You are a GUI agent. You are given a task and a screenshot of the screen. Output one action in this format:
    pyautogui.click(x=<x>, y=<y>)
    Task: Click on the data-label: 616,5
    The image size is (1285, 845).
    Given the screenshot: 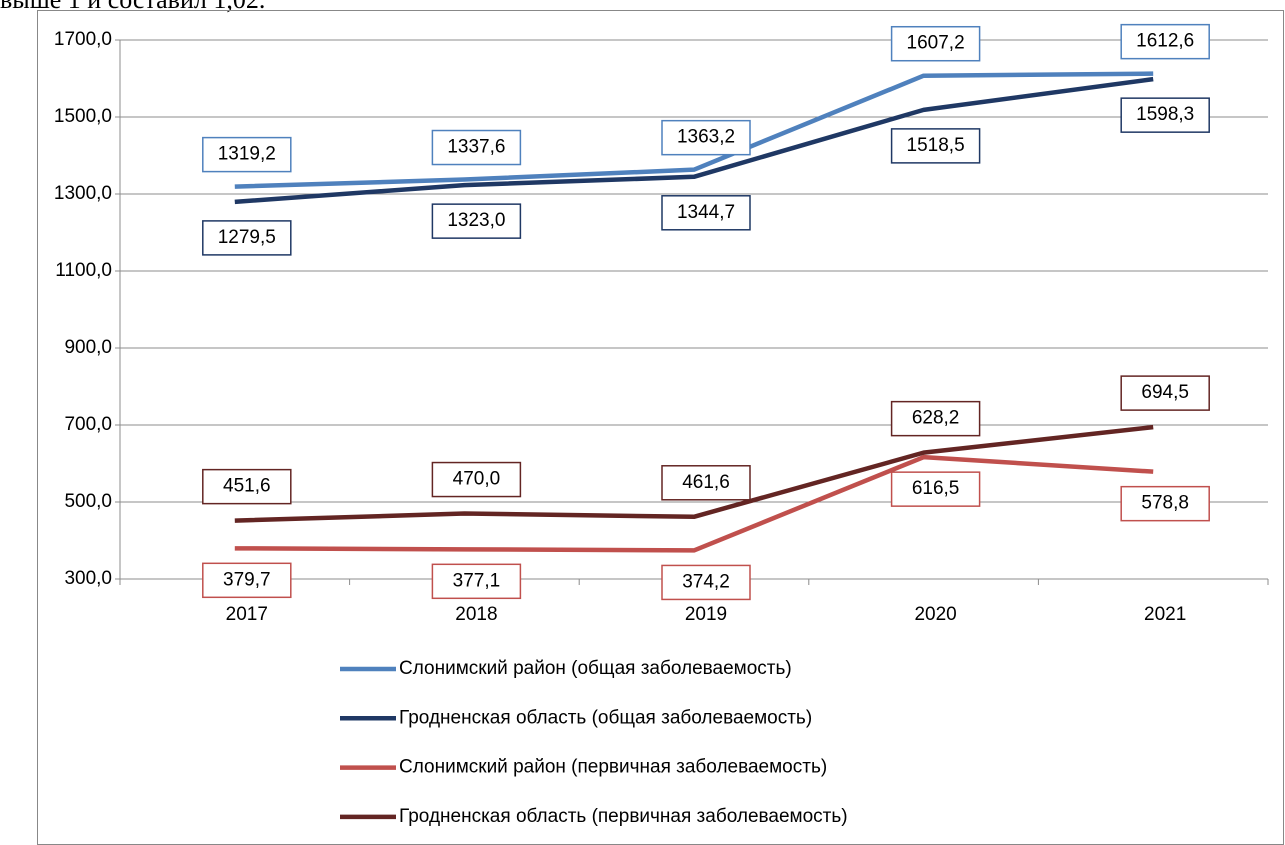 What is the action you would take?
    pyautogui.click(x=936, y=488)
    